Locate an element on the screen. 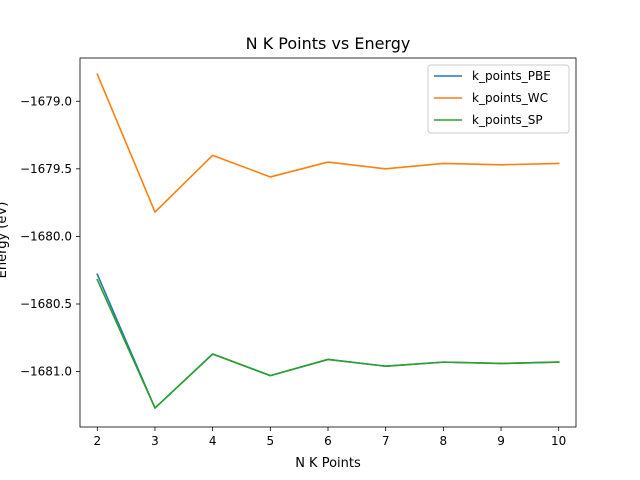 Image resolution: width=640 pixels, height=480 pixels. legend-label-k_points_SP: k_points_SP is located at coordinates (507, 120).